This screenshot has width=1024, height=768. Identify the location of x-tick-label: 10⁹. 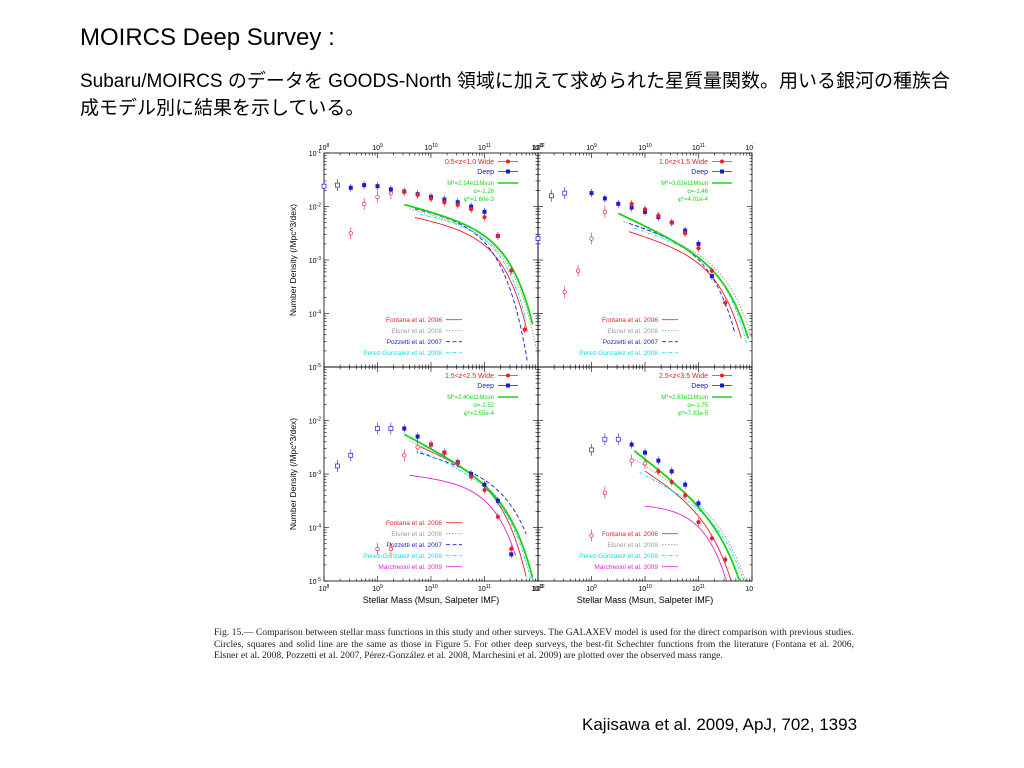
(591, 588).